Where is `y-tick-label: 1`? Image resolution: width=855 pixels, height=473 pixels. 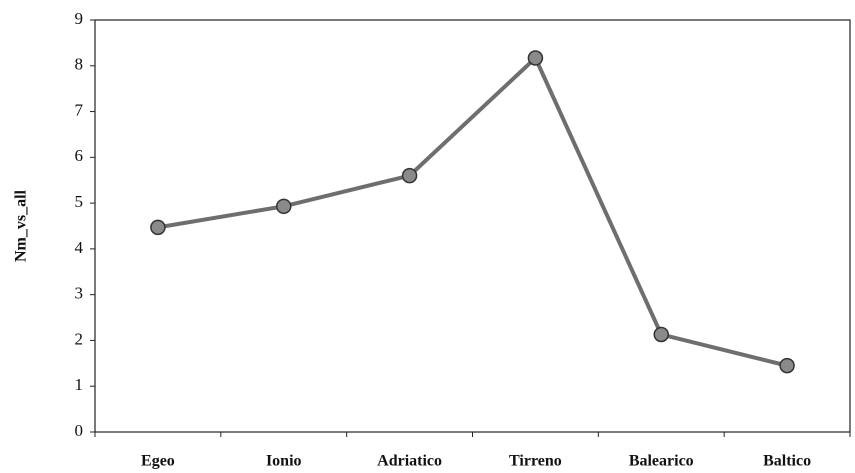
y-tick-label: 1 is located at coordinates (79, 384).